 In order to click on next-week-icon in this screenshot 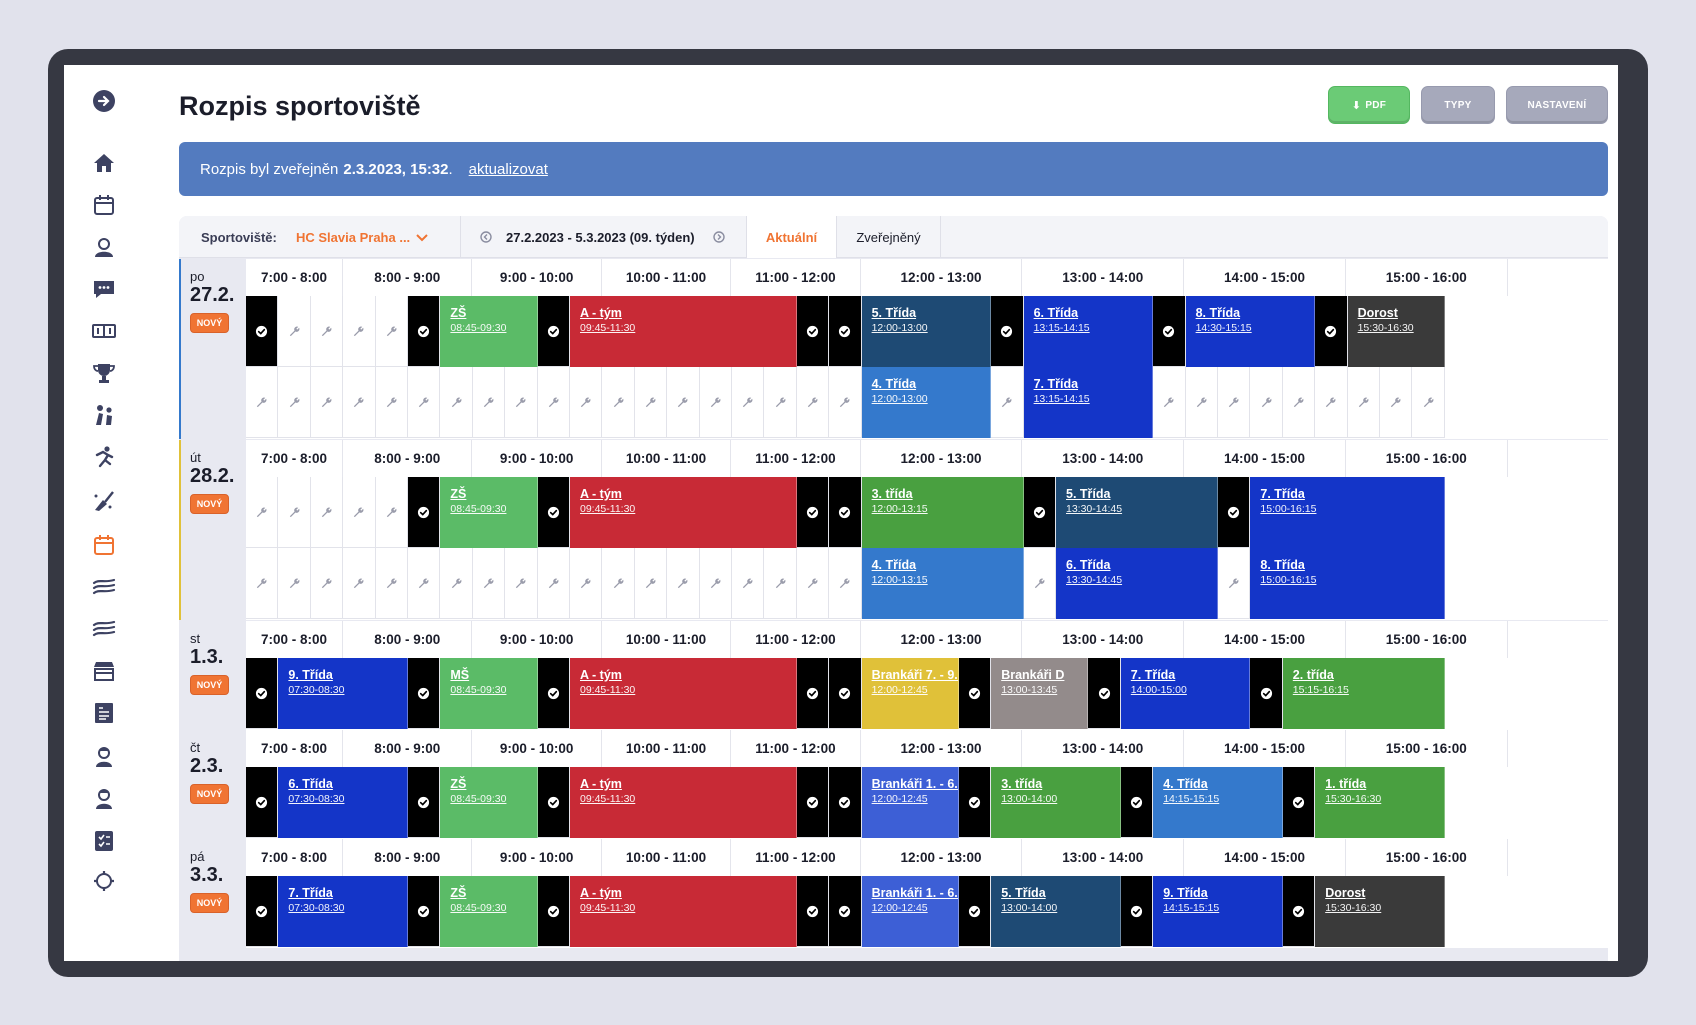, I will do `click(719, 237)`.